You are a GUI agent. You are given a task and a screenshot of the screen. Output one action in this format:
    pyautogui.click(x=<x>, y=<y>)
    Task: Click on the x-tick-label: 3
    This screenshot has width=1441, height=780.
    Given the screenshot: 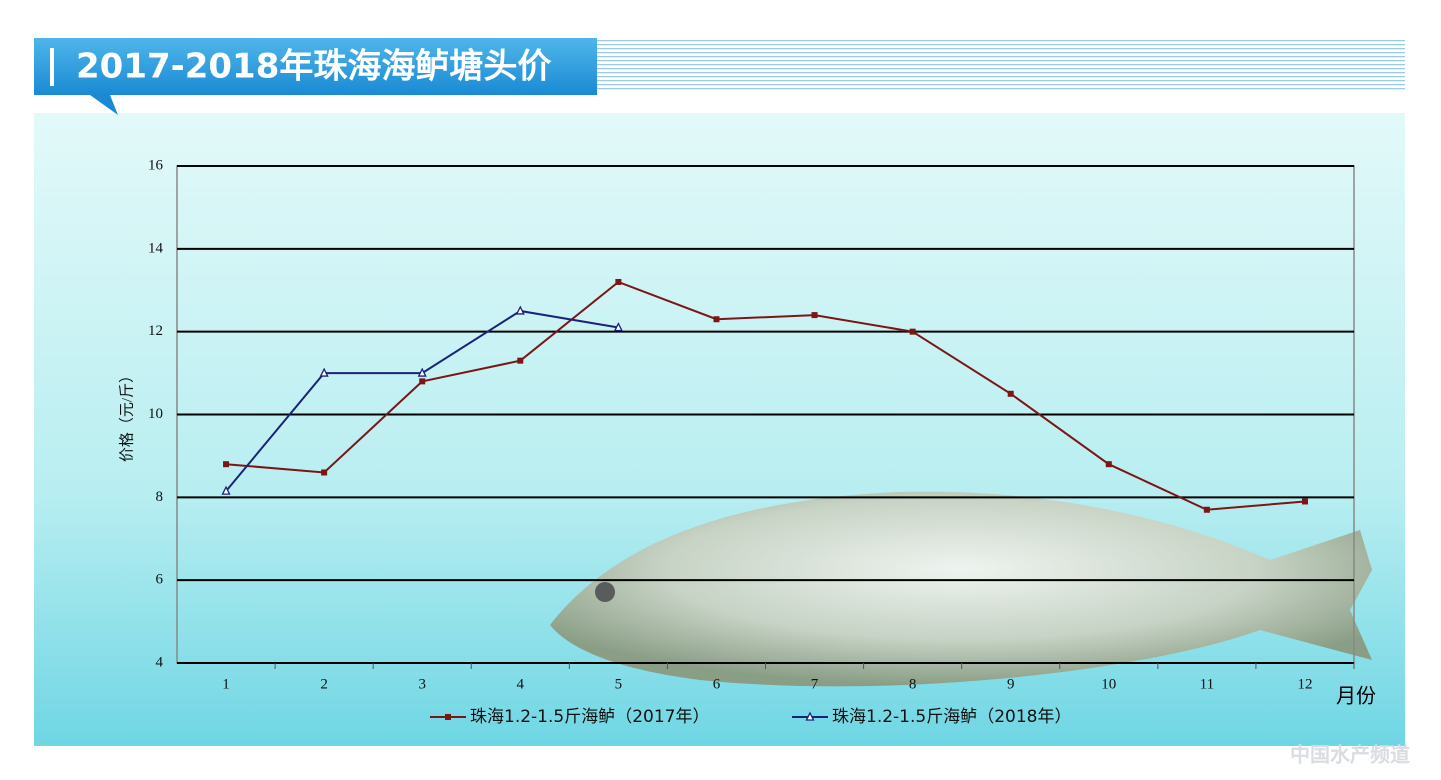 What is the action you would take?
    pyautogui.click(x=422, y=684)
    